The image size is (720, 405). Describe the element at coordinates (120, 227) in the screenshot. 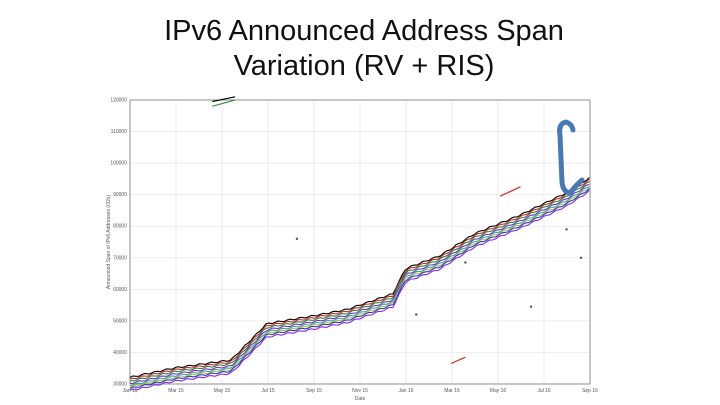

I see `y-tick-label: 80000` at that location.